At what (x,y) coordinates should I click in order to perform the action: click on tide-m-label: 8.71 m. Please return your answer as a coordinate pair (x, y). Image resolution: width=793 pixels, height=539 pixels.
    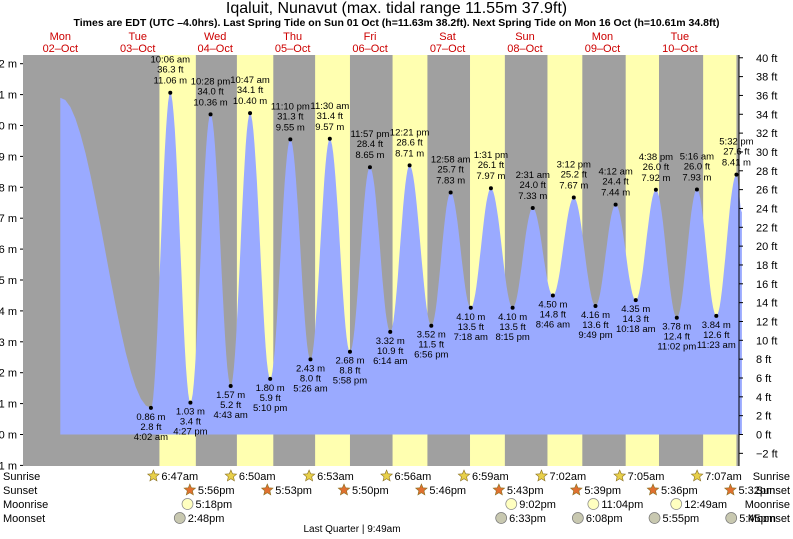
    Looking at the image, I should click on (409, 153).